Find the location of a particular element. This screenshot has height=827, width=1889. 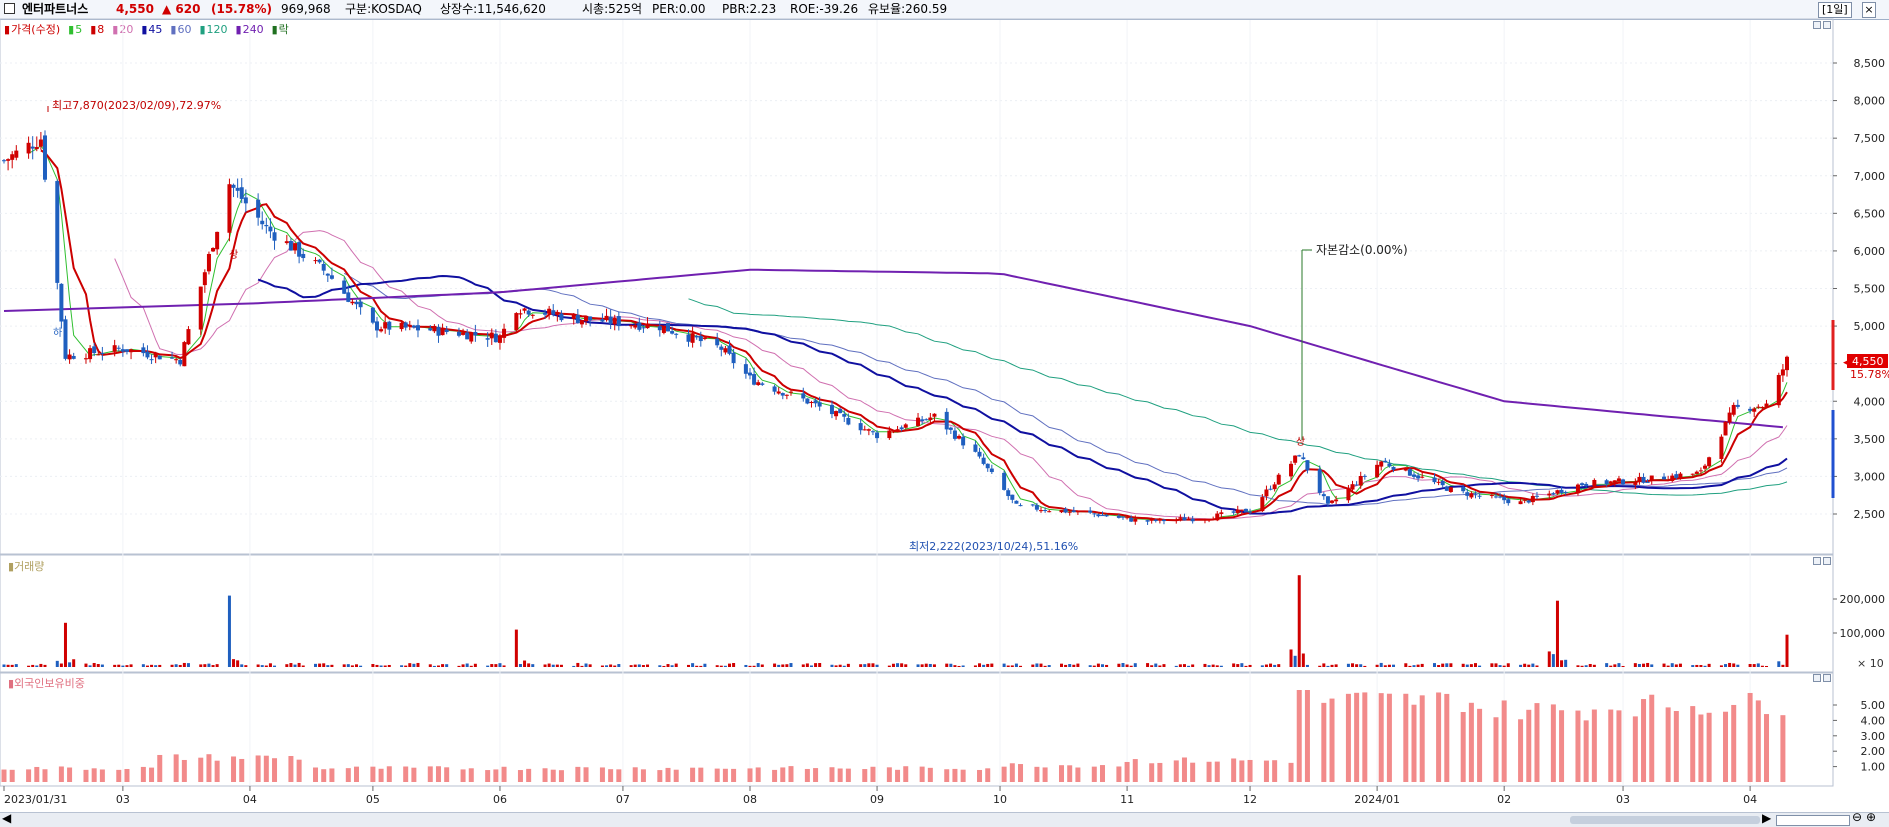

legend-item-8: ▮락 is located at coordinates (282, 29).